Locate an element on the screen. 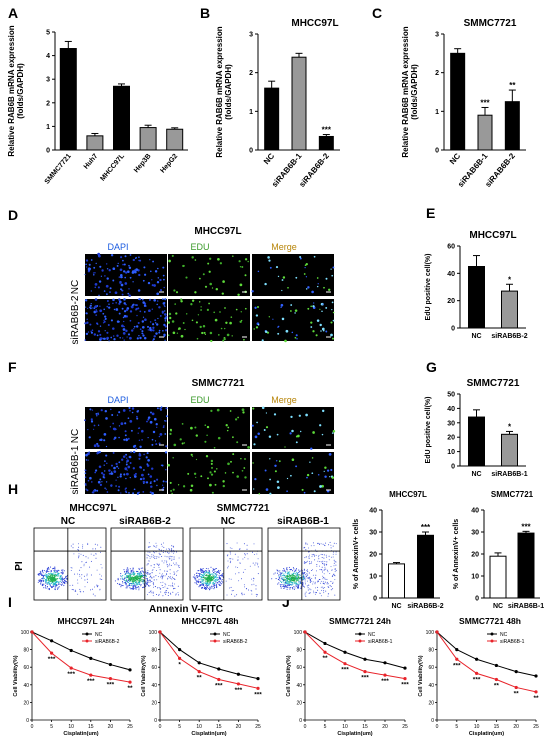  micrograph-background is located at coordinates (209, 320).